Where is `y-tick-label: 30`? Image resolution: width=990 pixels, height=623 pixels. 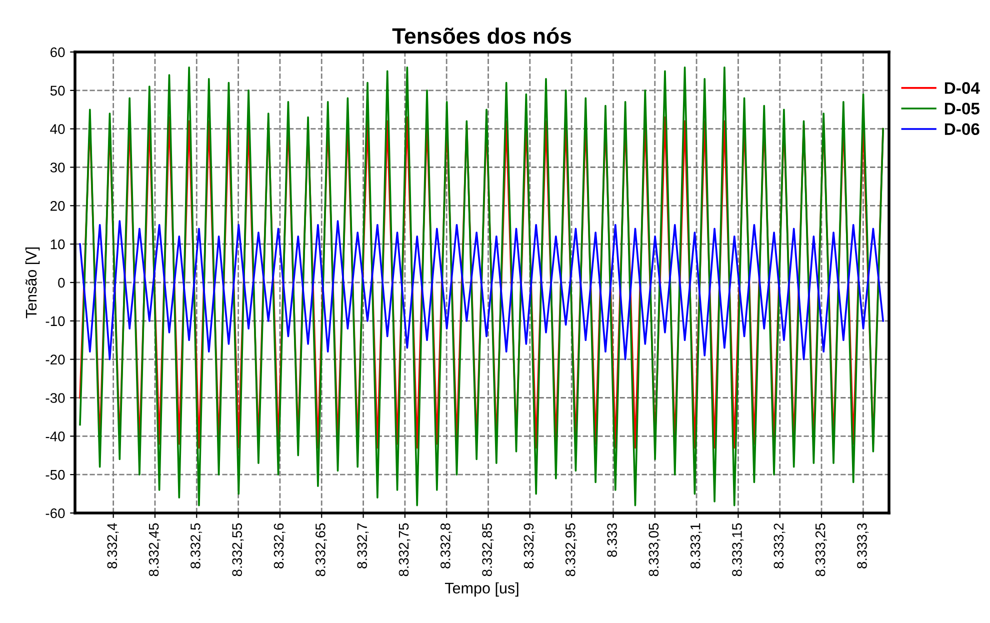
y-tick-label: 30 is located at coordinates (57, 167).